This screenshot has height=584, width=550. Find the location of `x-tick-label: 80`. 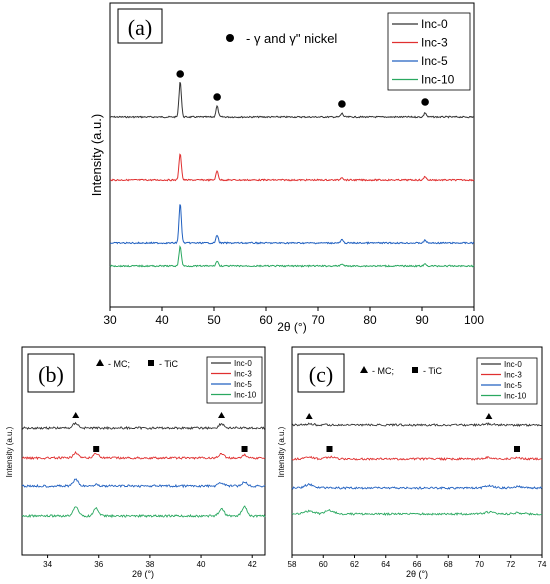

x-tick-label: 80 is located at coordinates (370, 320).